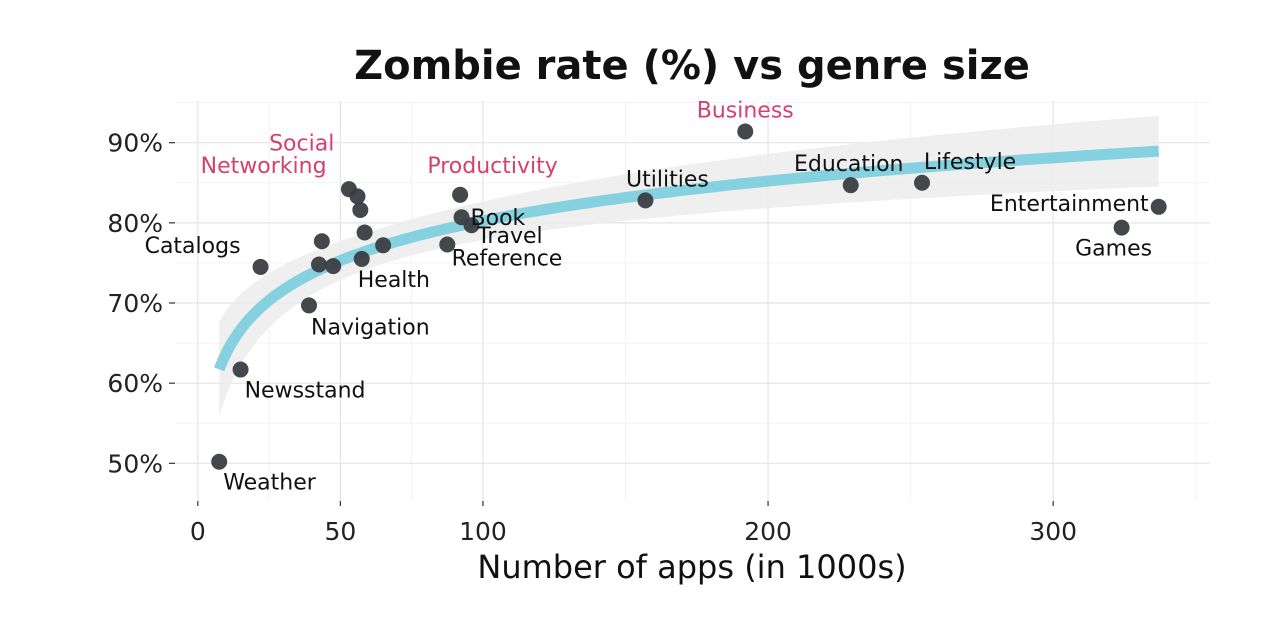 The image size is (1274, 644). I want to click on annotation-label: Productivity, so click(492, 166).